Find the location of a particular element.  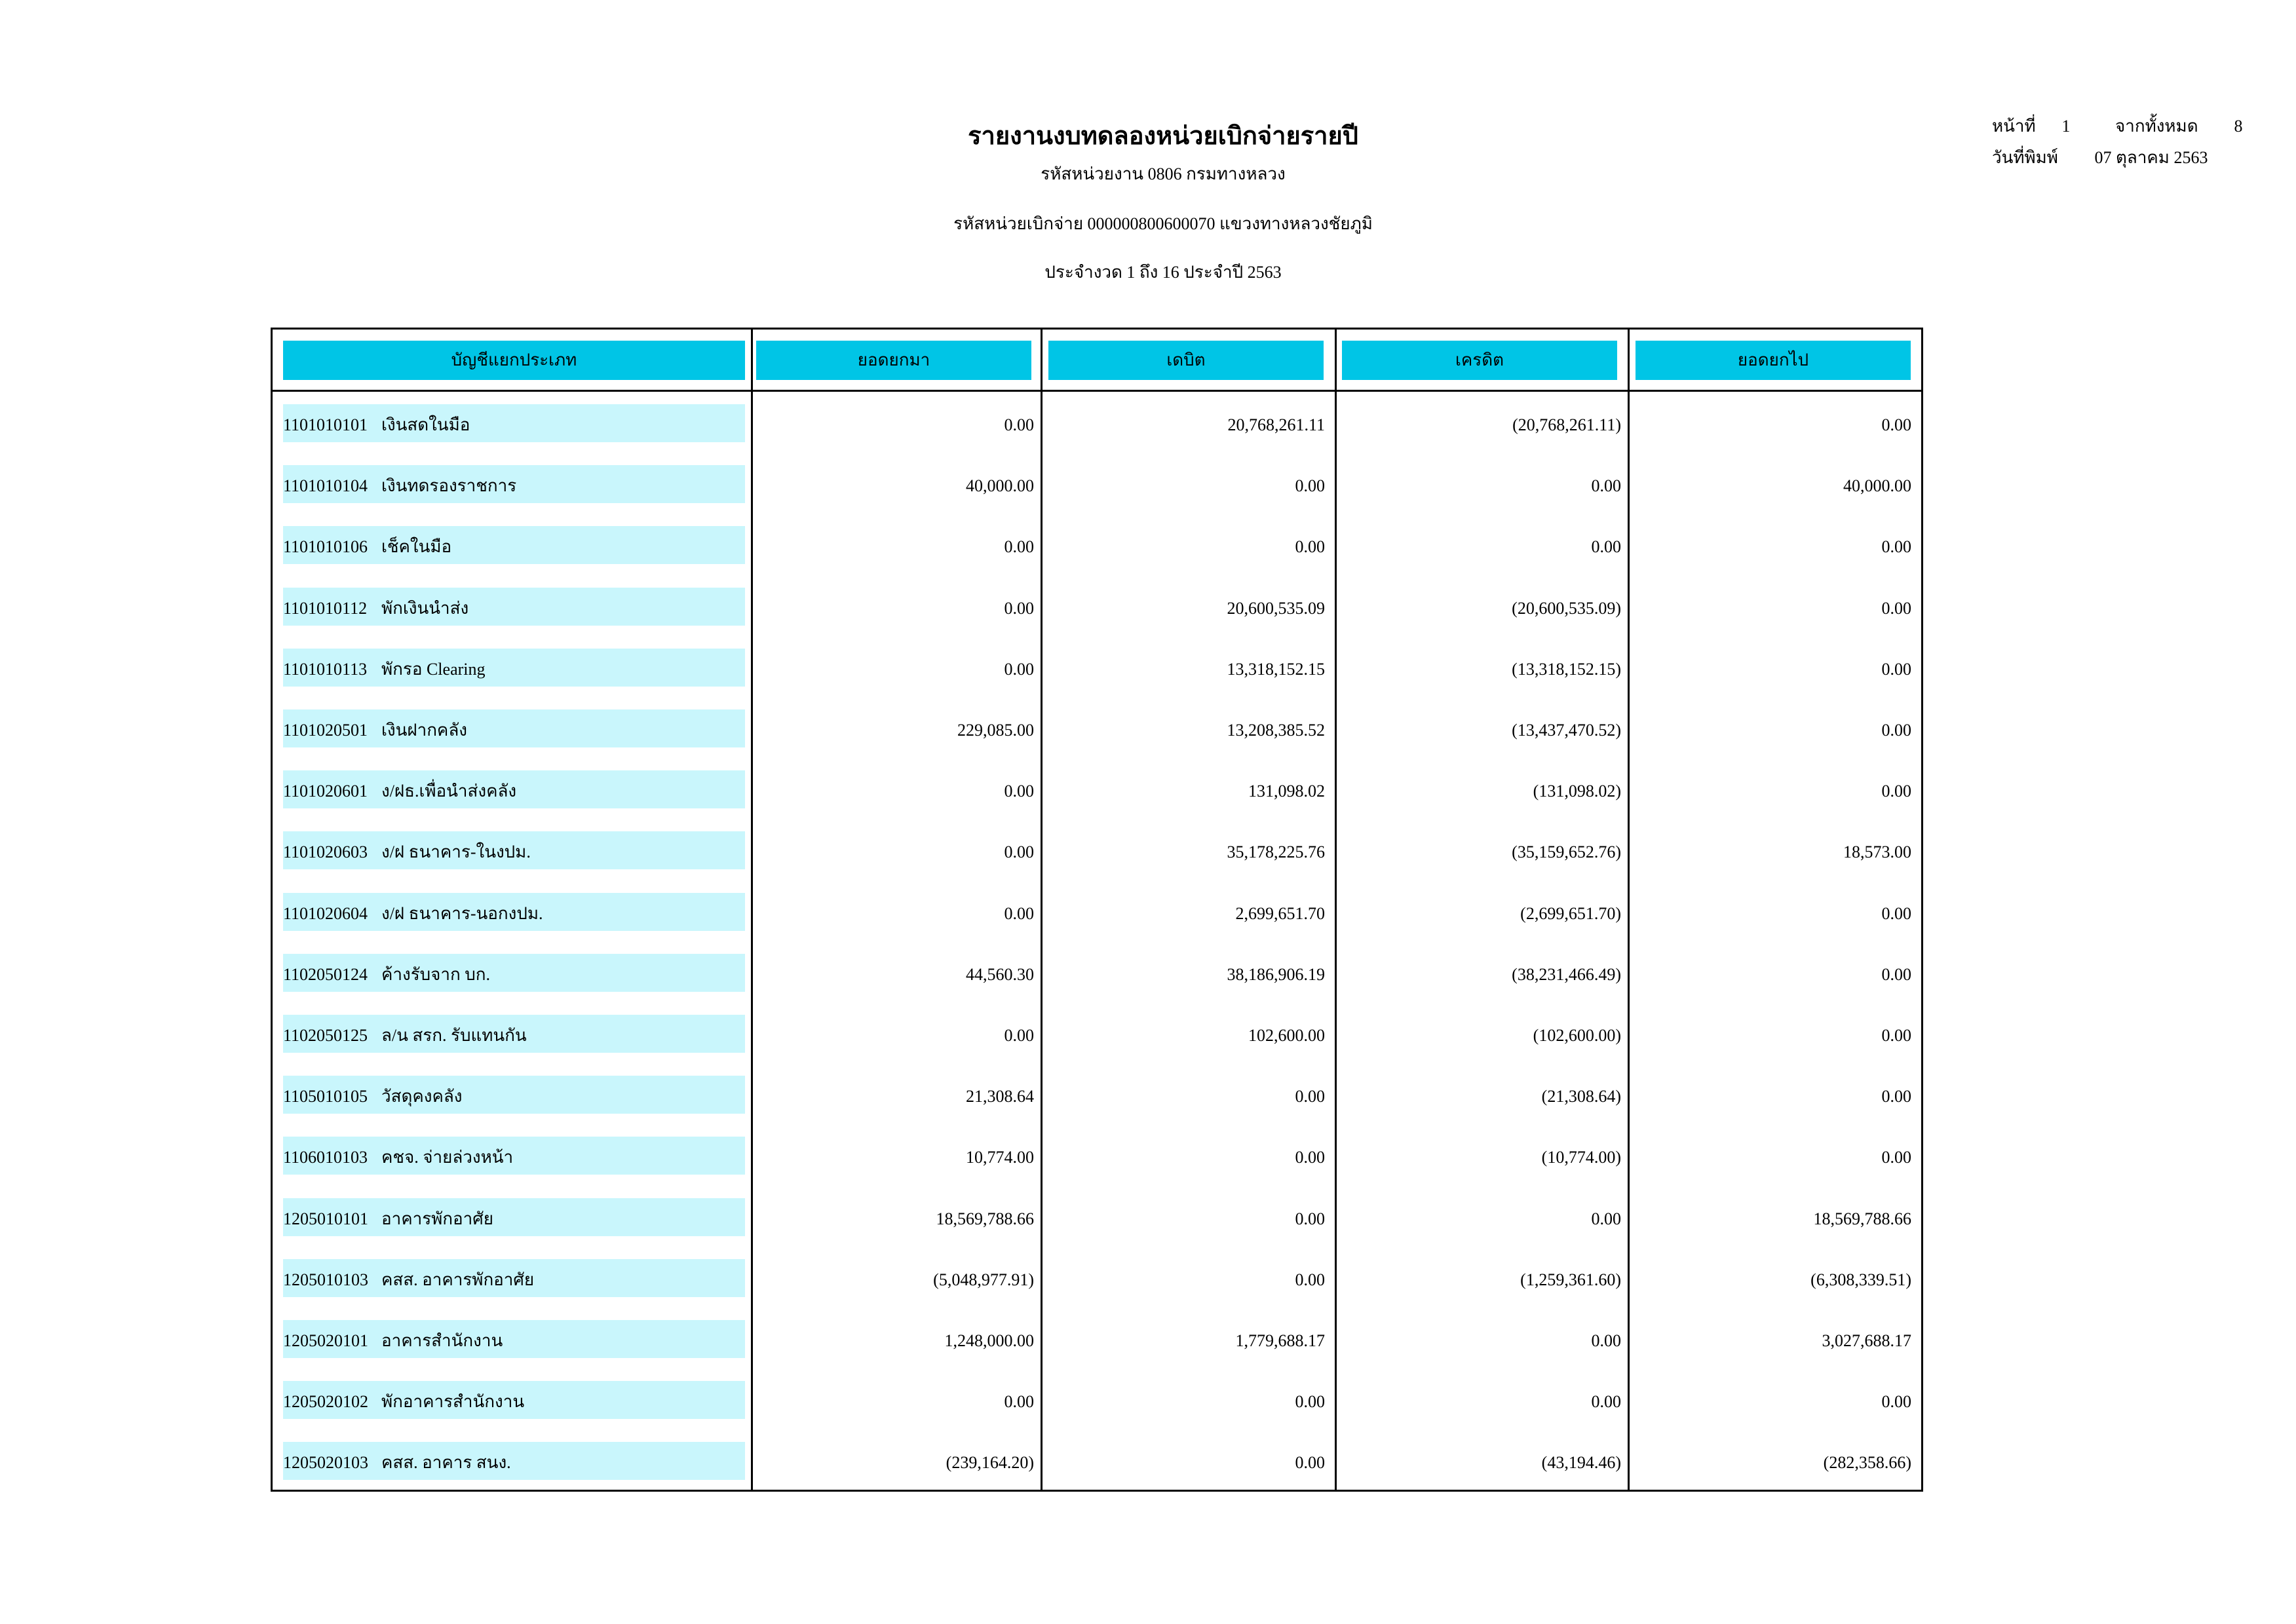

credit-value: (38,231,466.49) is located at coordinates (1566, 974).